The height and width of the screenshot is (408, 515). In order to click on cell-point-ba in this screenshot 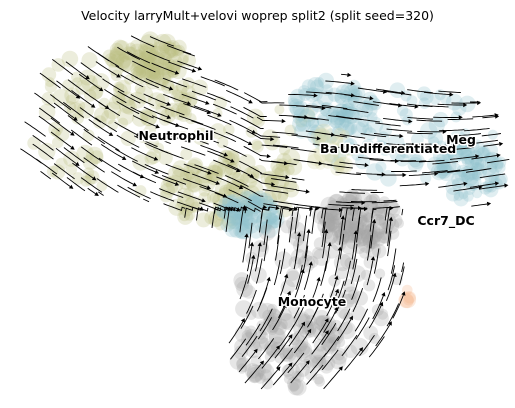, I will do `click(340, 165)`.